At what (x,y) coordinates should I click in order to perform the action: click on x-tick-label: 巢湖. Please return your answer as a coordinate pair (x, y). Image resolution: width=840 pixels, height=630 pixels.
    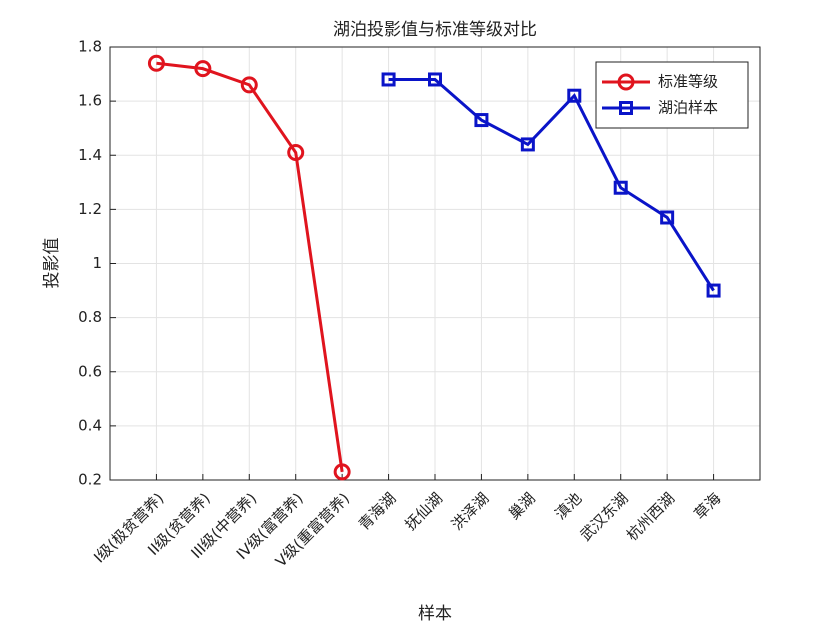
    Looking at the image, I should click on (522, 506).